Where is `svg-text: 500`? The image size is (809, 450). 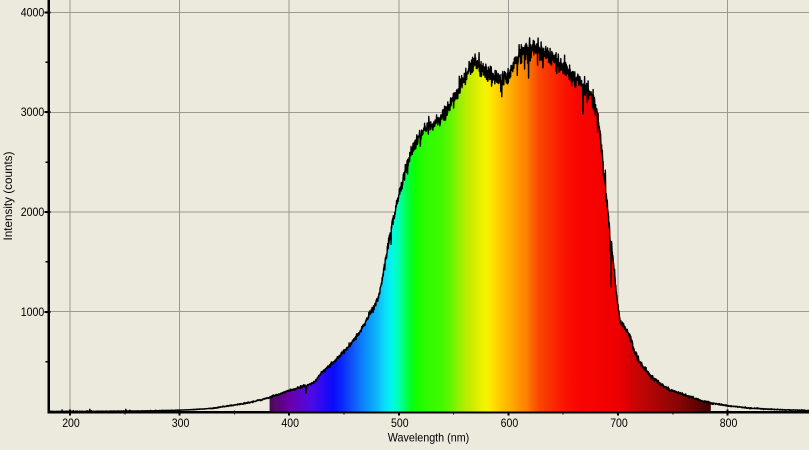 svg-text: 500 is located at coordinates (400, 423).